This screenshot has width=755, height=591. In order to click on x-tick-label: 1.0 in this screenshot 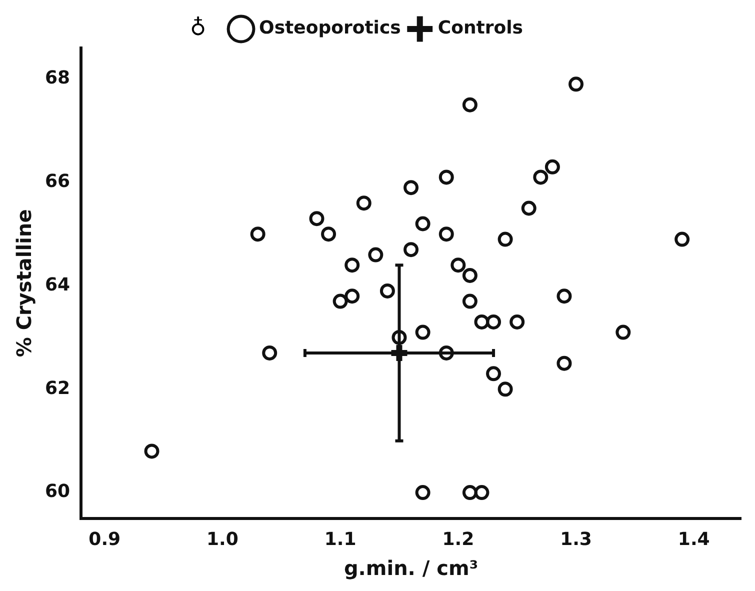, I will do `click(222, 539)`.